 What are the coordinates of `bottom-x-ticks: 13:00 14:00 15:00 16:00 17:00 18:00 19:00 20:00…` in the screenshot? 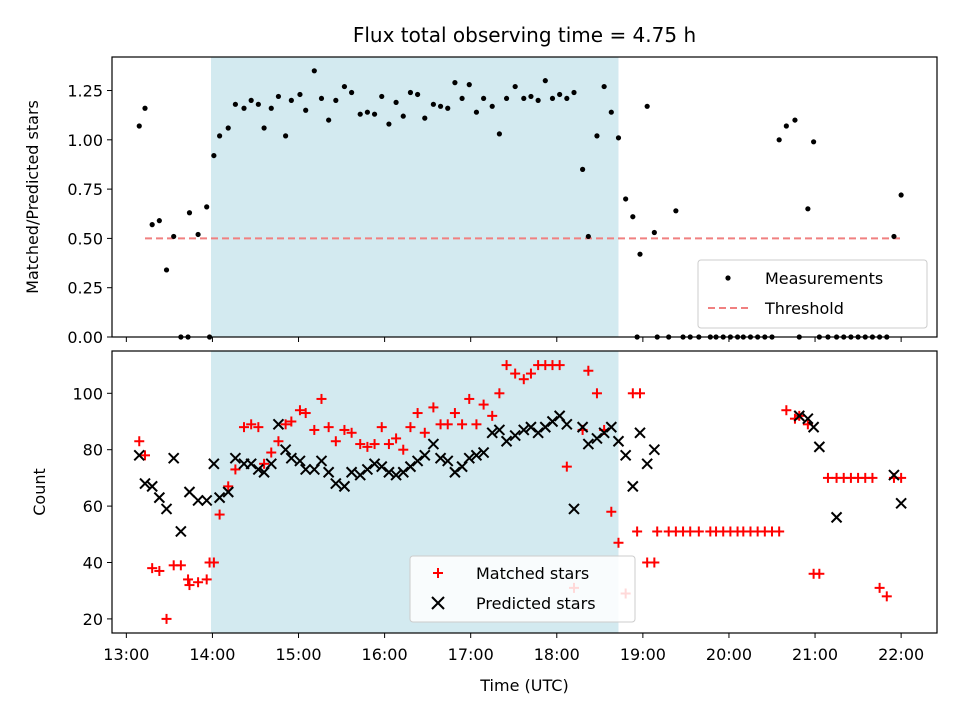 It's located at (513, 648).